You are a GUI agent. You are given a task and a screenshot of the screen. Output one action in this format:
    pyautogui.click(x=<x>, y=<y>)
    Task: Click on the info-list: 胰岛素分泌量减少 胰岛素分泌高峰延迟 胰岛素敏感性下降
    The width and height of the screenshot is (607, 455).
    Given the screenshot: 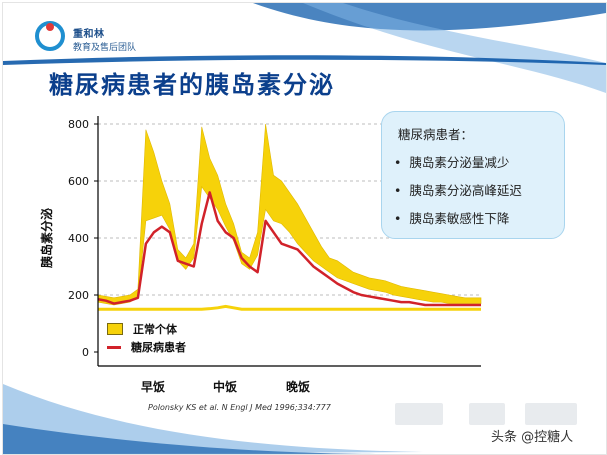 What is the action you would take?
    pyautogui.click(x=473, y=189)
    